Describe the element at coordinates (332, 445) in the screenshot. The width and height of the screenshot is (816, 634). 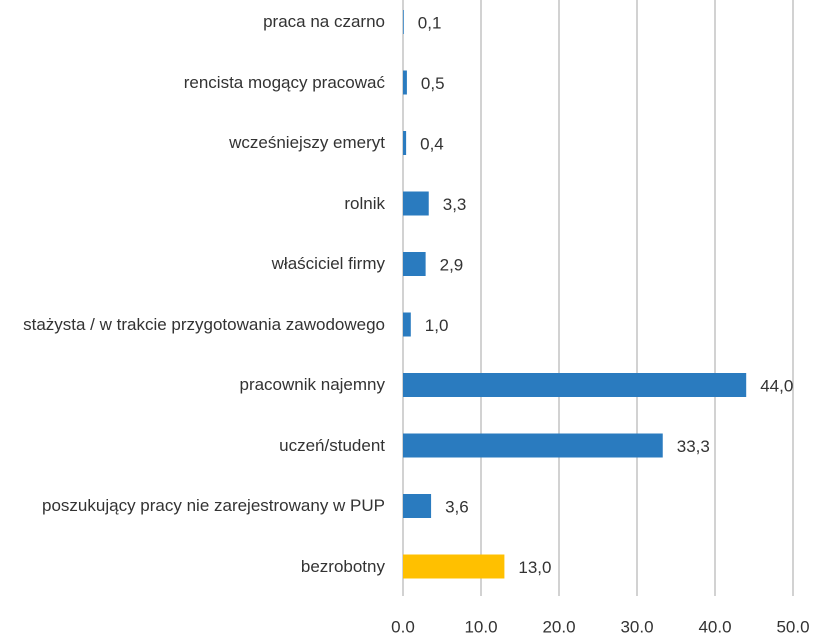
I see `category-label: uczeń/student` at that location.